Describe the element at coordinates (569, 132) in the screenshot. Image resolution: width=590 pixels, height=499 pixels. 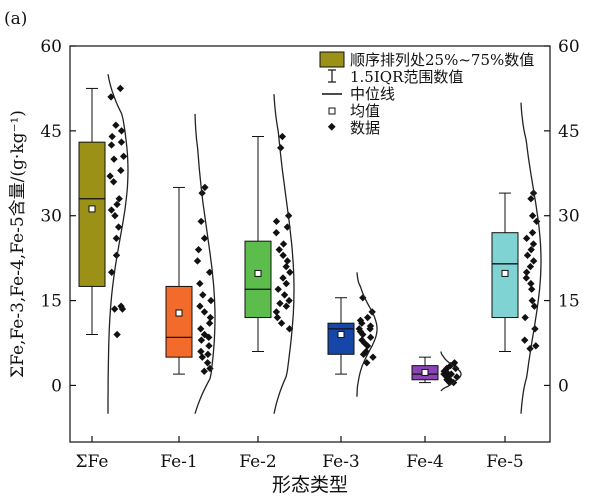
I see `right-tick-label: 45` at that location.